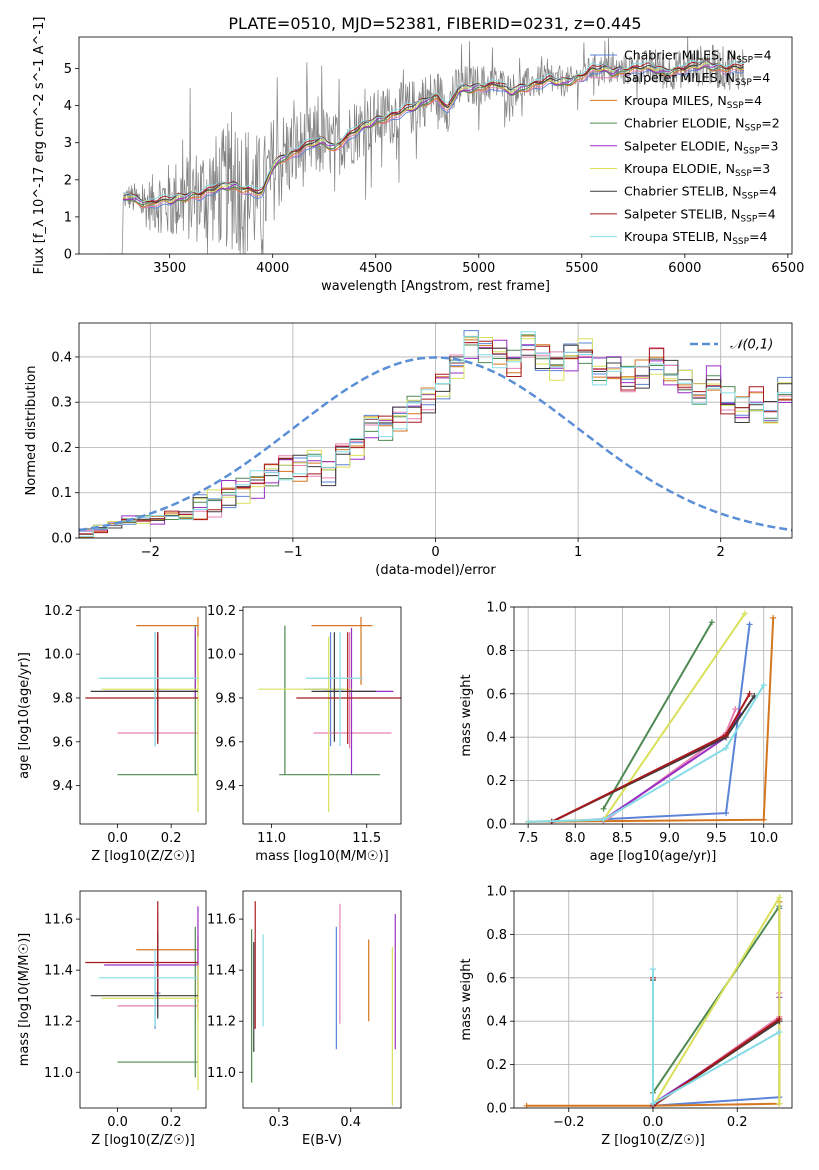 The width and height of the screenshot is (819, 1170). I want to click on massweight-vs-Z-plot-area, so click(653, 1000).